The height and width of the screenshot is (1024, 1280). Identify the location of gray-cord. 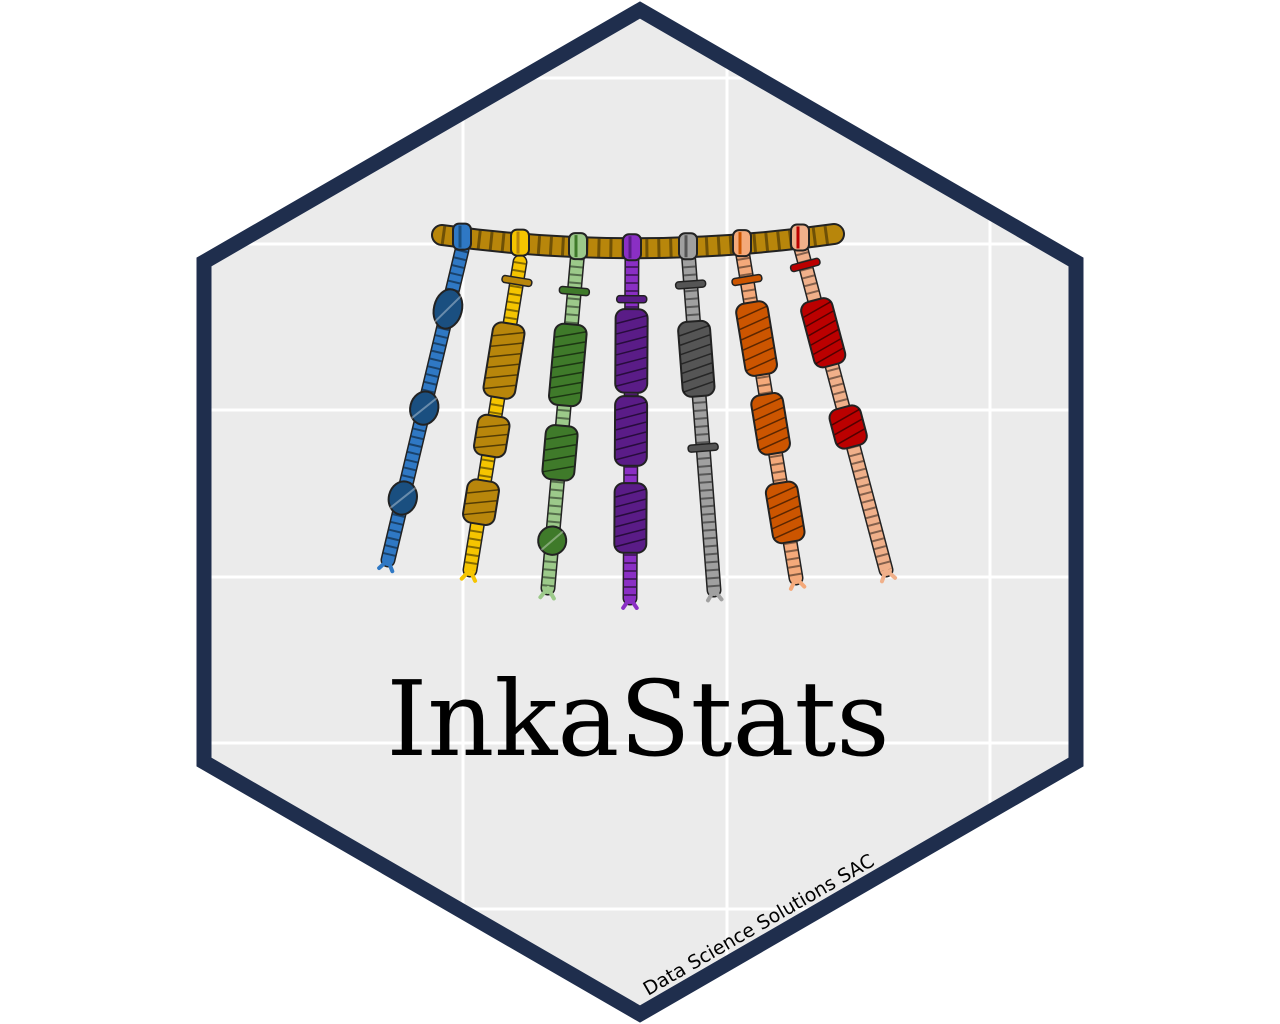
(699, 422).